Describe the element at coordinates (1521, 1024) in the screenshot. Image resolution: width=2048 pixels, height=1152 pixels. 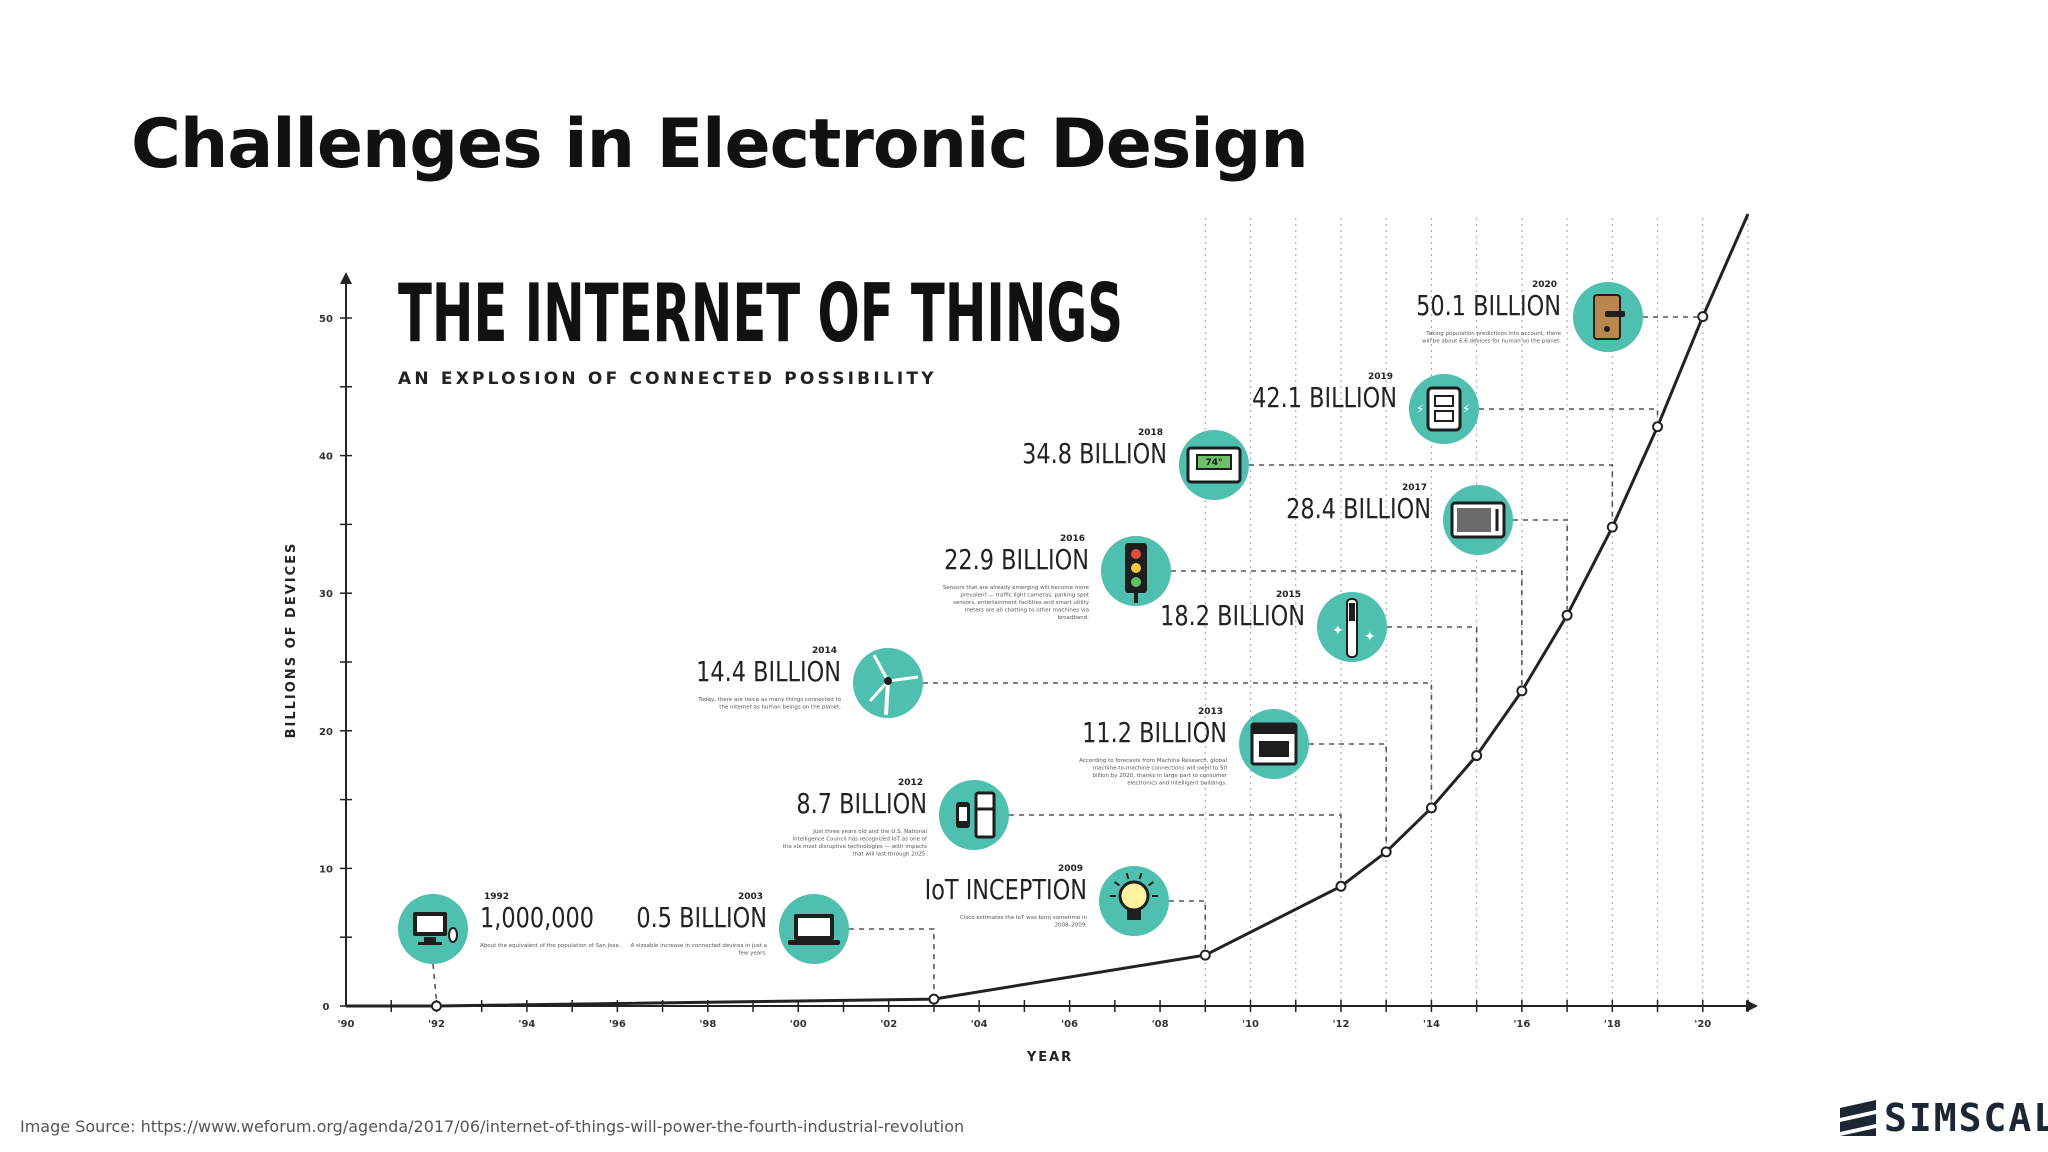
I see `x-tick-label: '16` at that location.